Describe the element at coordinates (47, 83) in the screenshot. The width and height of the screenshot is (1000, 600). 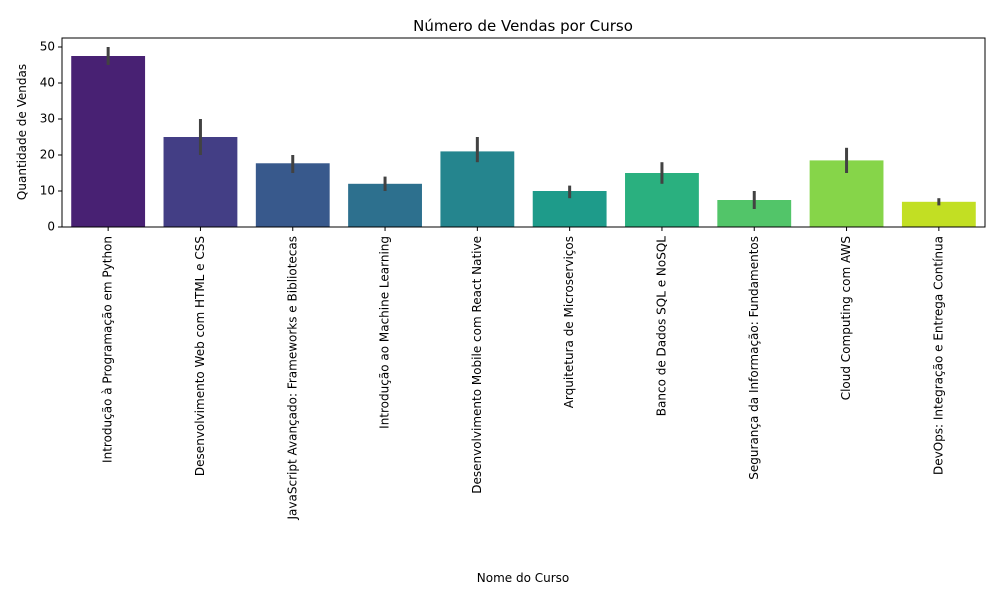
I see `y-tick-label: 40` at that location.